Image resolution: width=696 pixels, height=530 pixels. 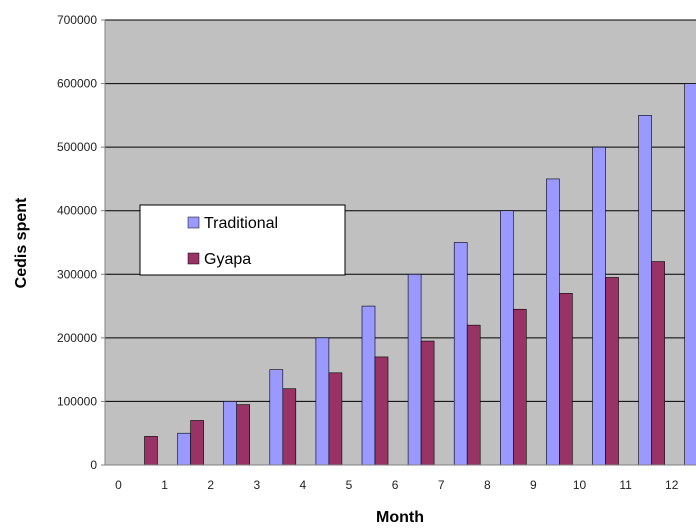 What do you see at coordinates (487, 485) in the screenshot?
I see `x-tick-label: 8` at bounding box center [487, 485].